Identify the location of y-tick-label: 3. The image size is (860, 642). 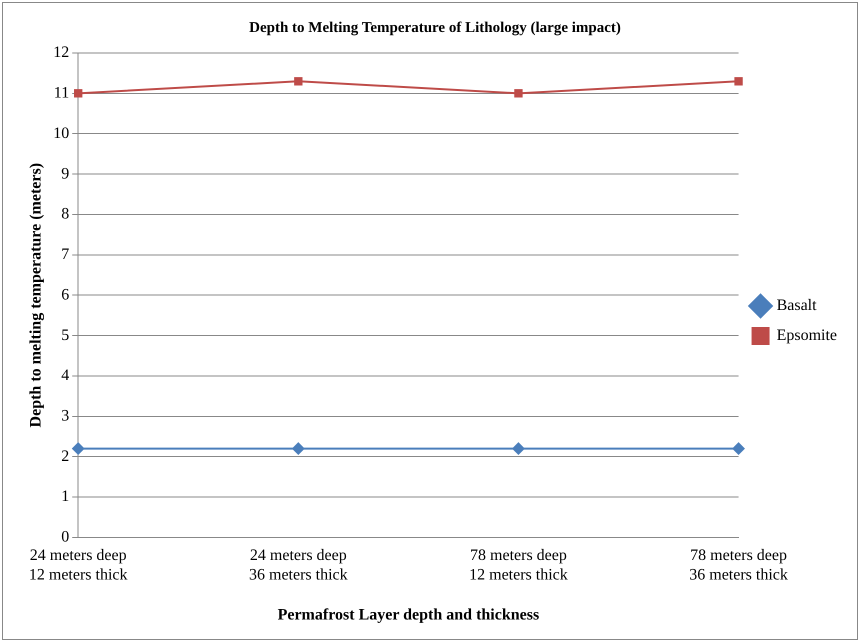
(65, 416).